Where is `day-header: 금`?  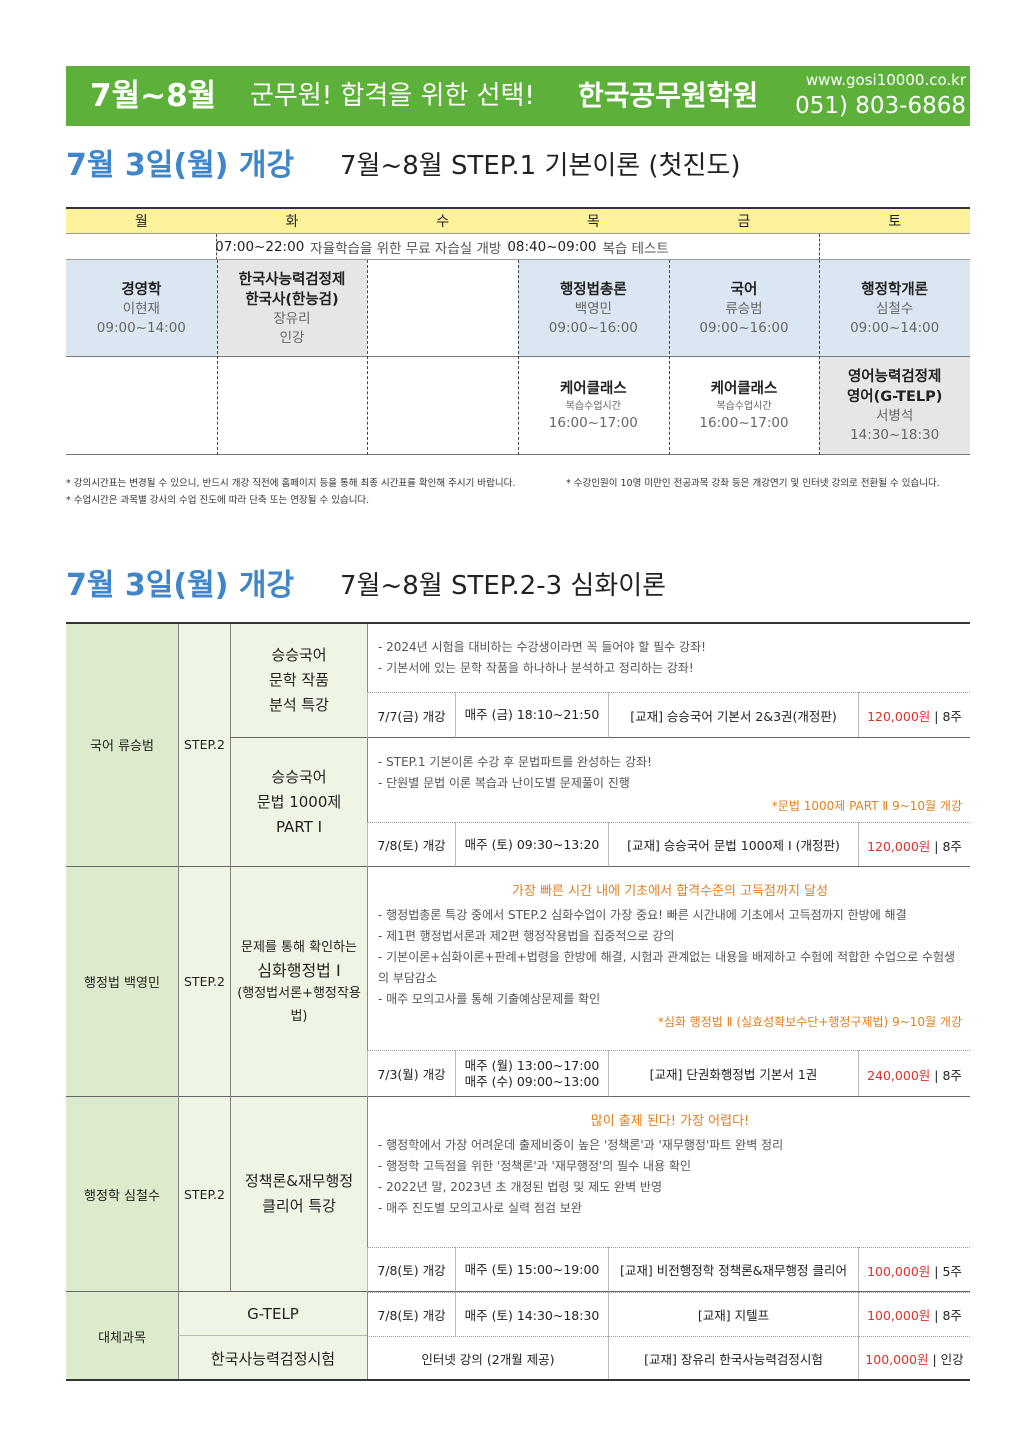 day-header: 금 is located at coordinates (744, 222).